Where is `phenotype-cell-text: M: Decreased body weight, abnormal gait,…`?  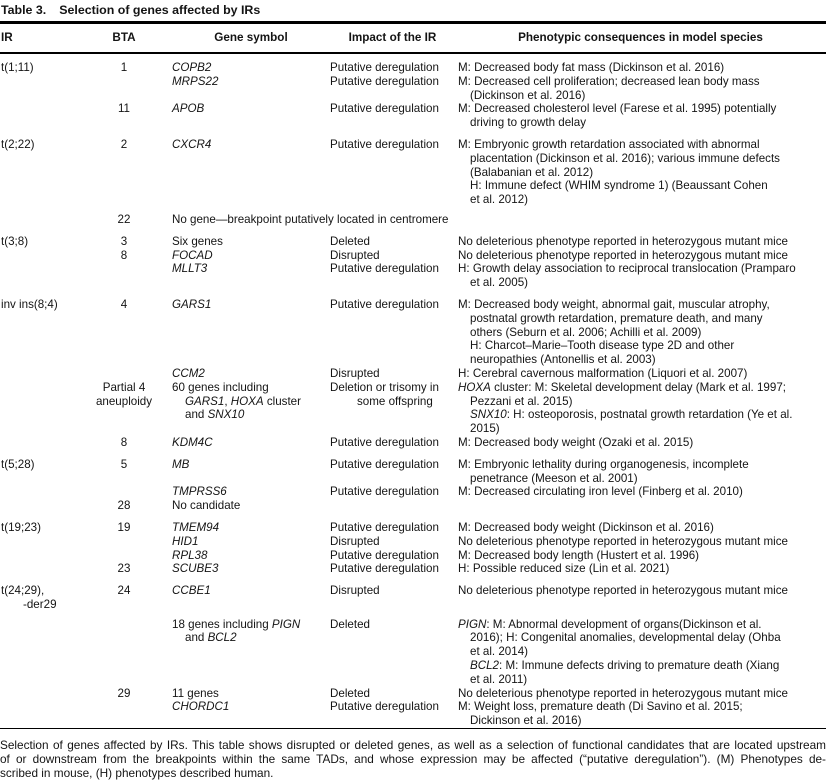
phenotype-cell-text: M: Decreased body weight, abnormal gait,… is located at coordinates (614, 332).